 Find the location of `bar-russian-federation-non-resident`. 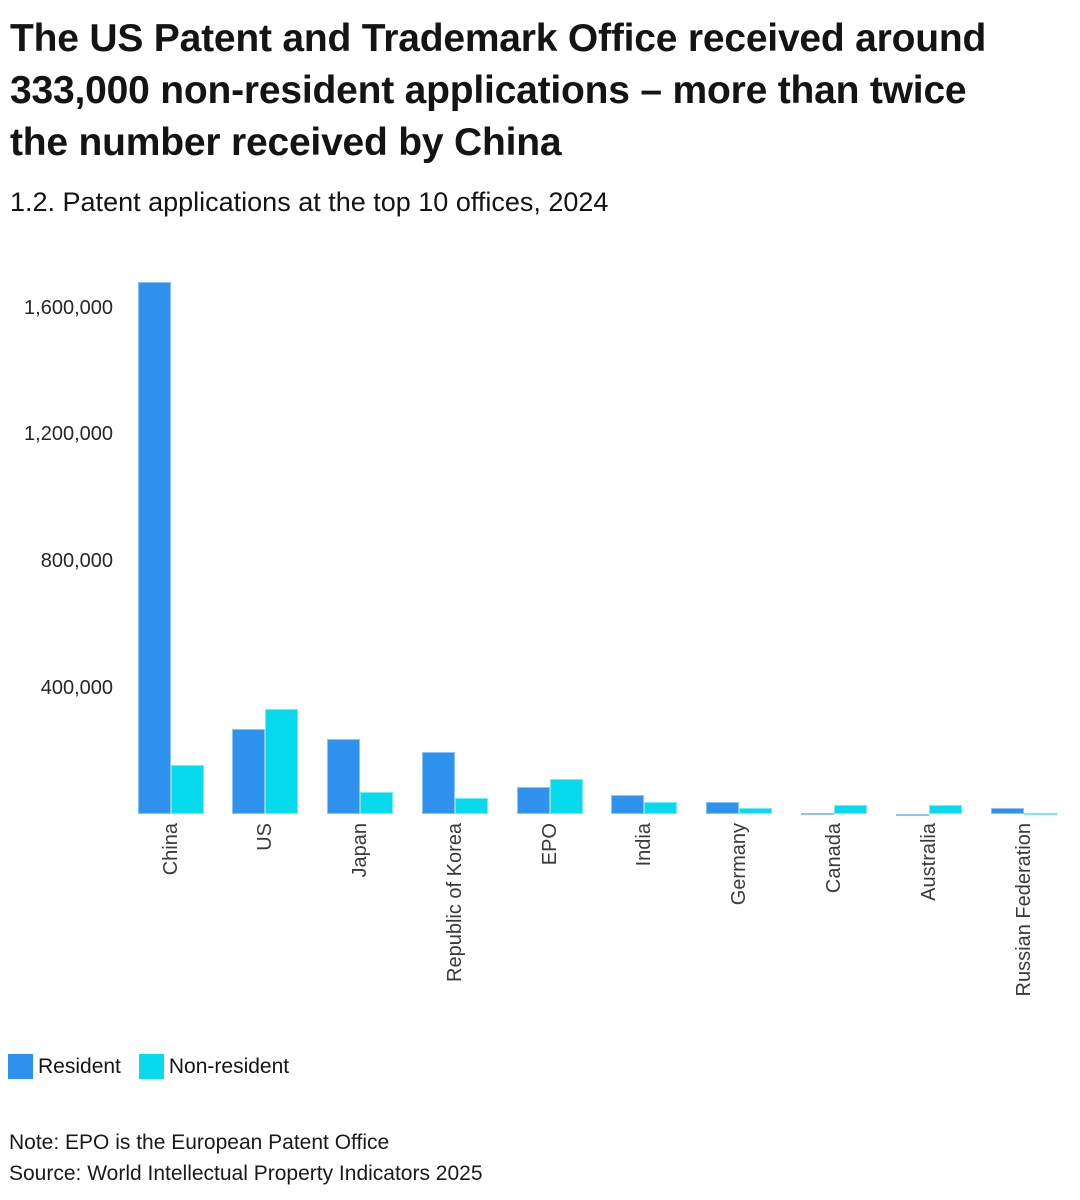

bar-russian-federation-non-resident is located at coordinates (1040, 813).